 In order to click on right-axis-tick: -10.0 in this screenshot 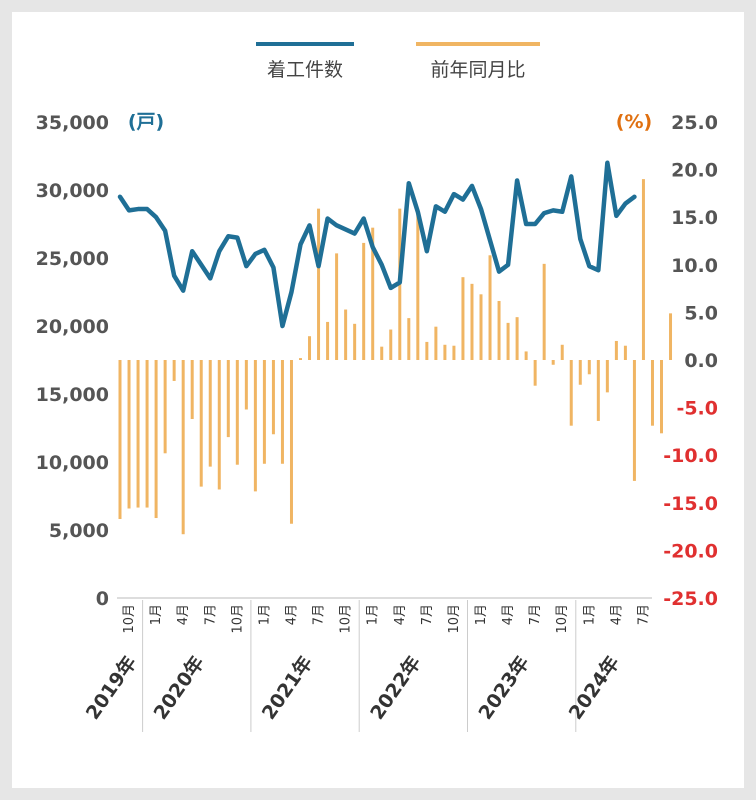, I will do `click(690, 456)`.